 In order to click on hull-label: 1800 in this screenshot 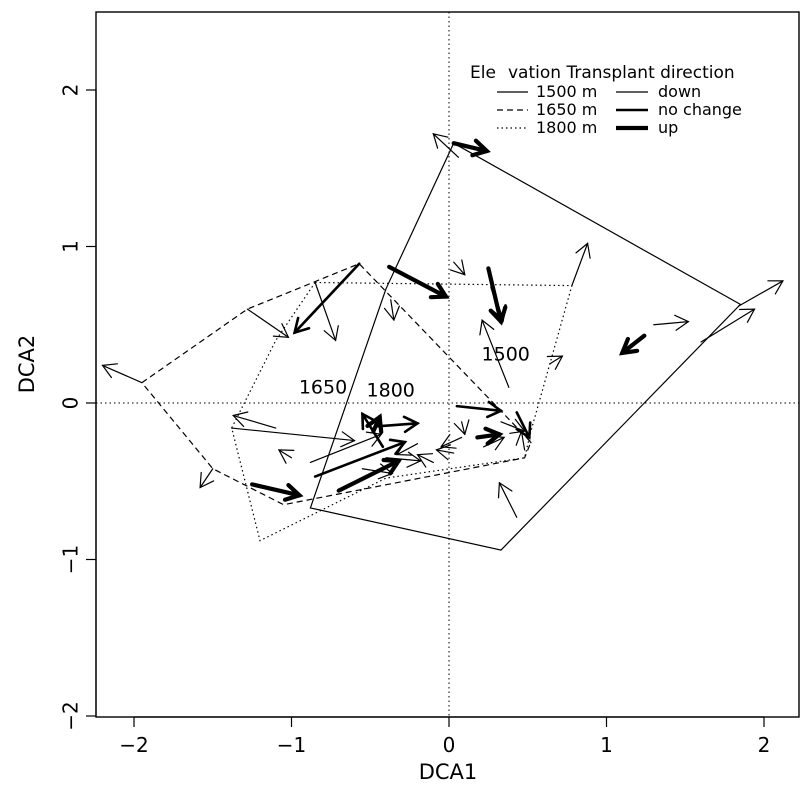, I will do `click(391, 391)`.